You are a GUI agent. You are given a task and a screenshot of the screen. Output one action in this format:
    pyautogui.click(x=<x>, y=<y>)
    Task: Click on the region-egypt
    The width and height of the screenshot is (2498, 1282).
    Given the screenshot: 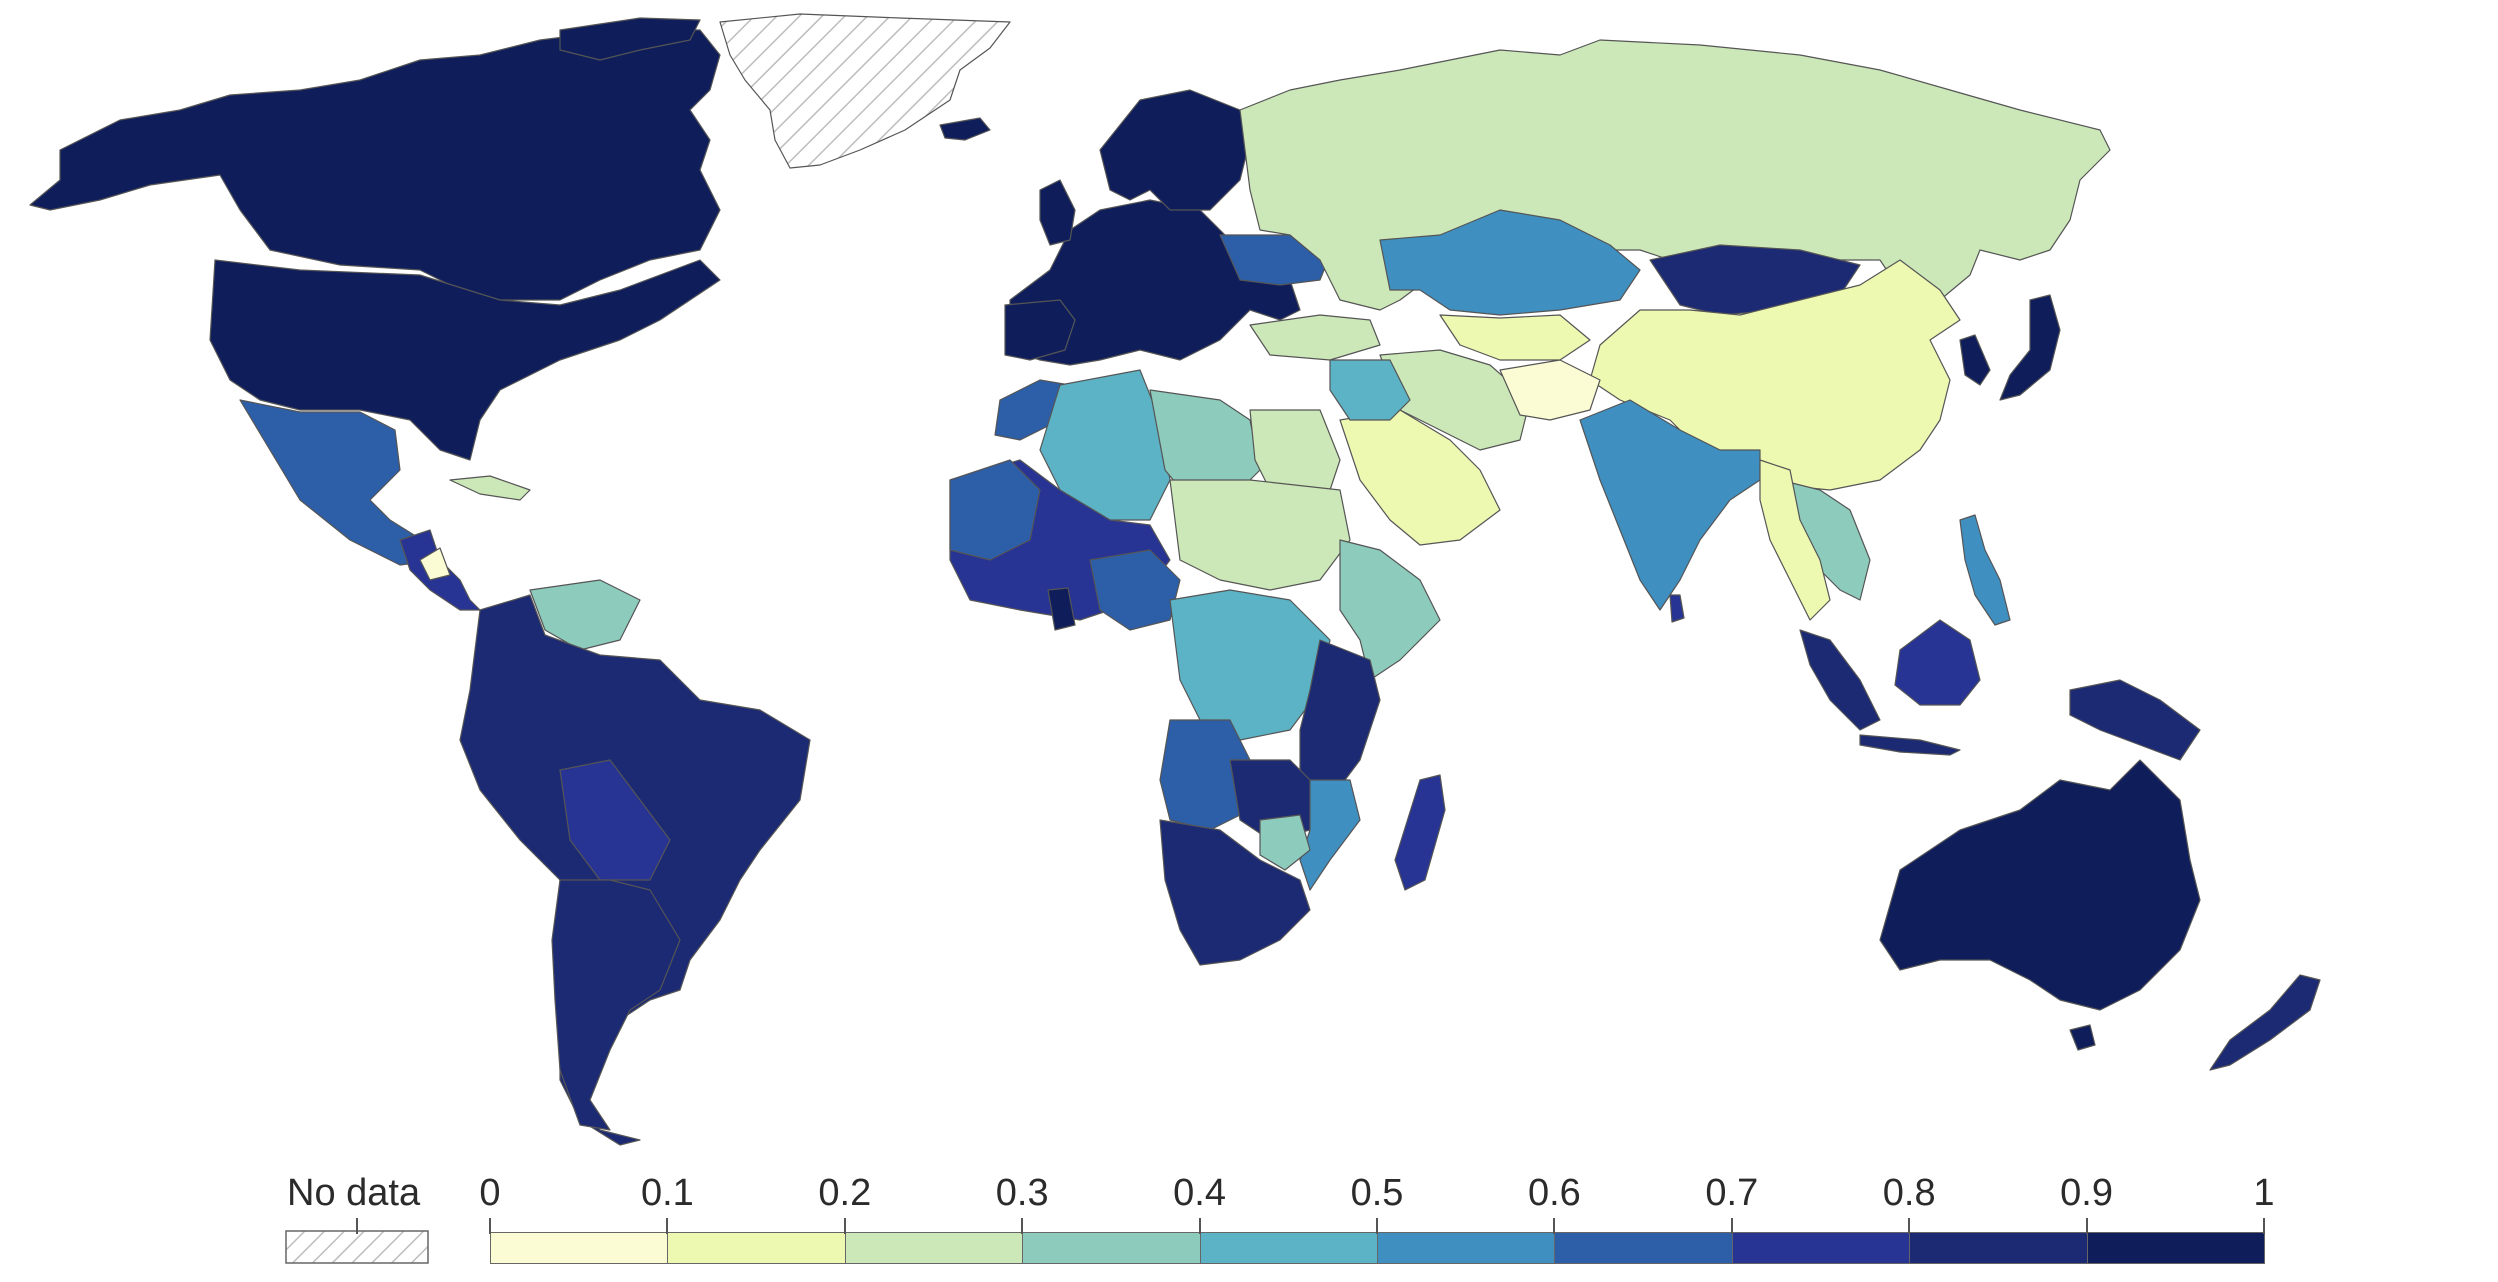 What is the action you would take?
    pyautogui.click(x=1295, y=450)
    